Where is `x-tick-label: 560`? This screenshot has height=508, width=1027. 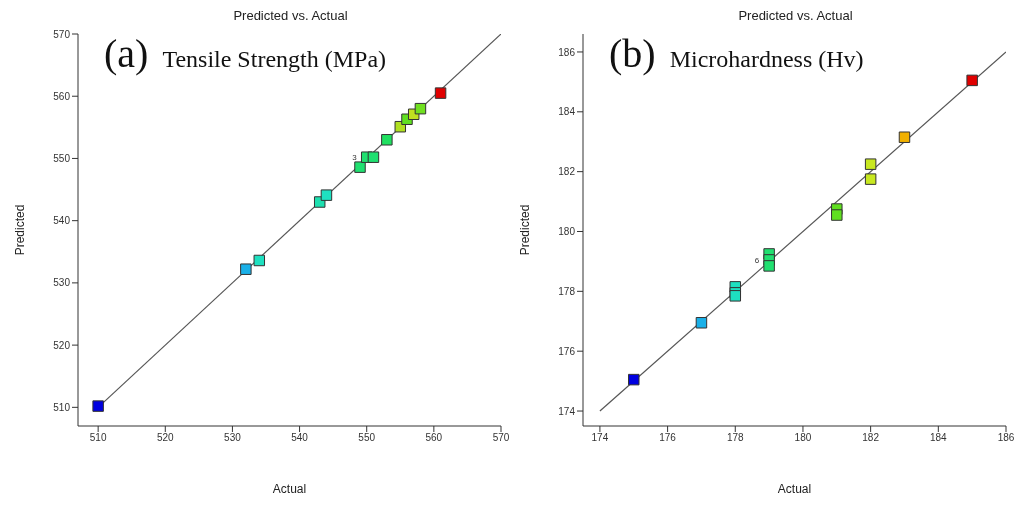 x-tick-label: 560 is located at coordinates (434, 438).